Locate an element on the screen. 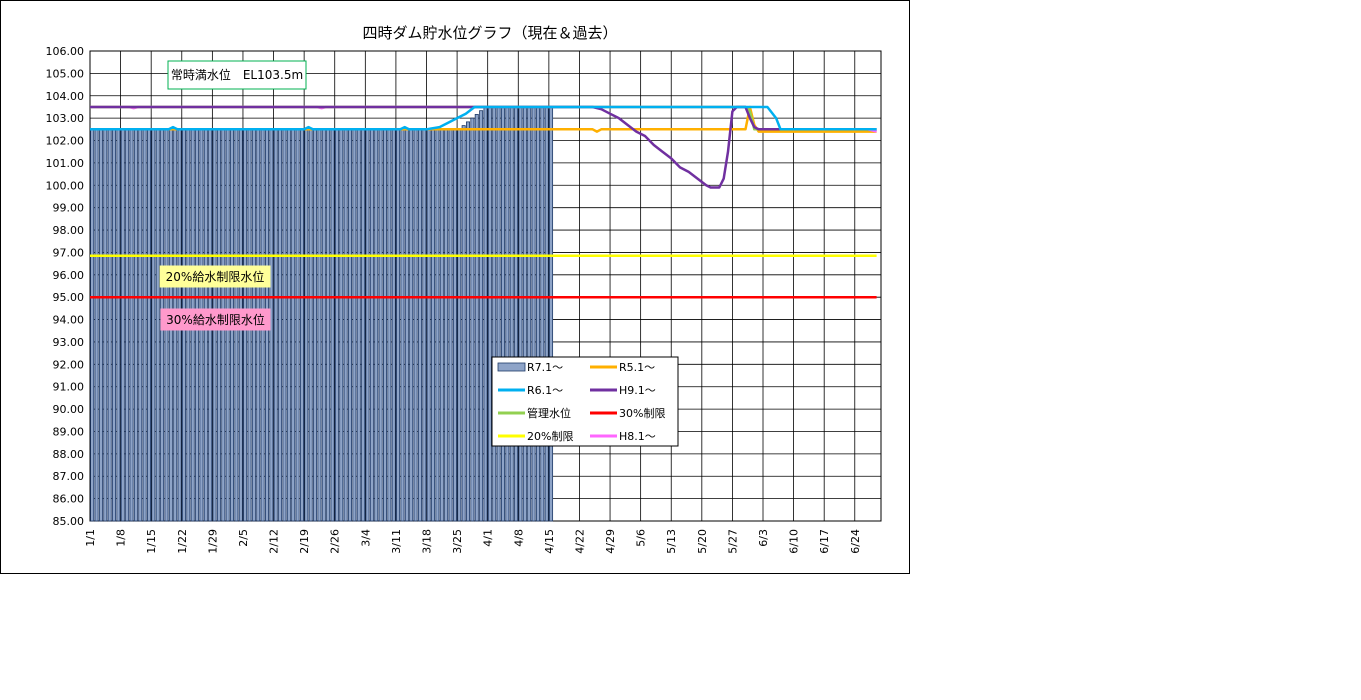 The height and width of the screenshot is (700, 1361). annotation-label: 20%給水制限水位 is located at coordinates (215, 276).